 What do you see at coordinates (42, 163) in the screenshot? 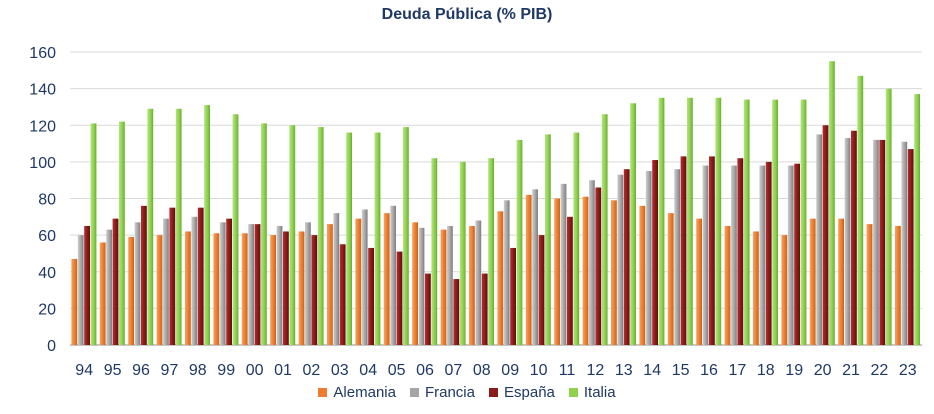
I see `y-tick-label: 100` at bounding box center [42, 163].